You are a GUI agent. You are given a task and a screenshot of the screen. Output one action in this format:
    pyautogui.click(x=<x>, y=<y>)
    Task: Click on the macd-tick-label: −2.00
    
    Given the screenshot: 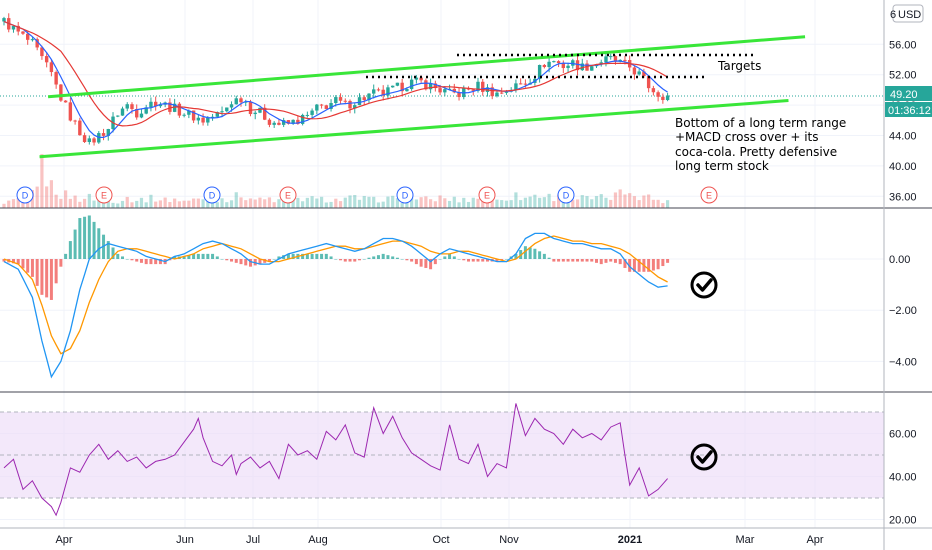 What is the action you would take?
    pyautogui.click(x=903, y=311)
    